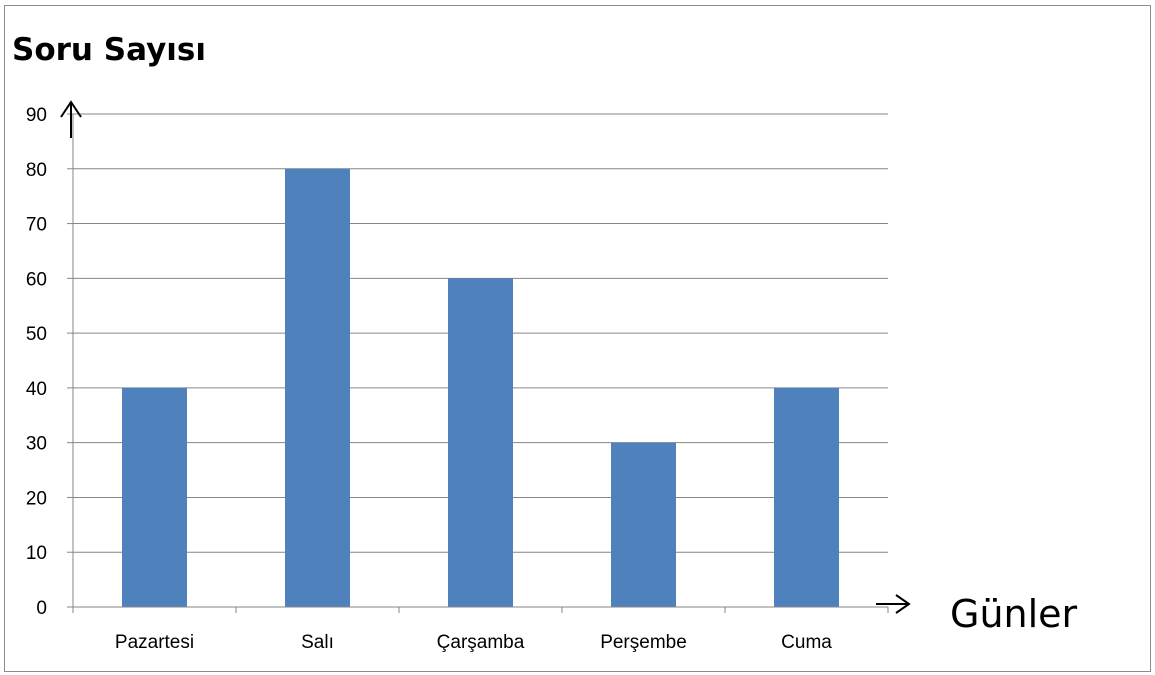 The height and width of the screenshot is (675, 1155). I want to click on y-axis-title: Soru Sayısı, so click(109, 50).